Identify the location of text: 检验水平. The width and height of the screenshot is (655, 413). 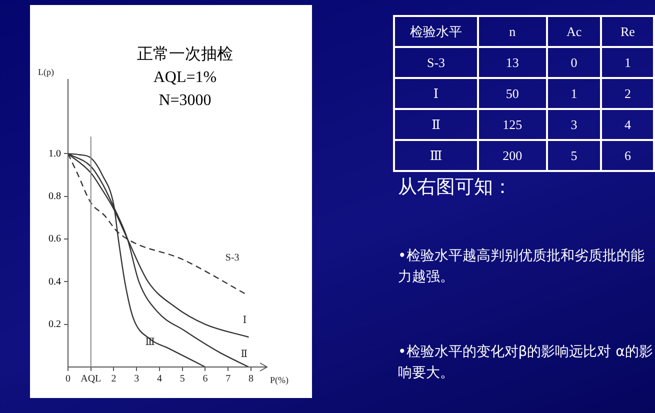
(436, 31).